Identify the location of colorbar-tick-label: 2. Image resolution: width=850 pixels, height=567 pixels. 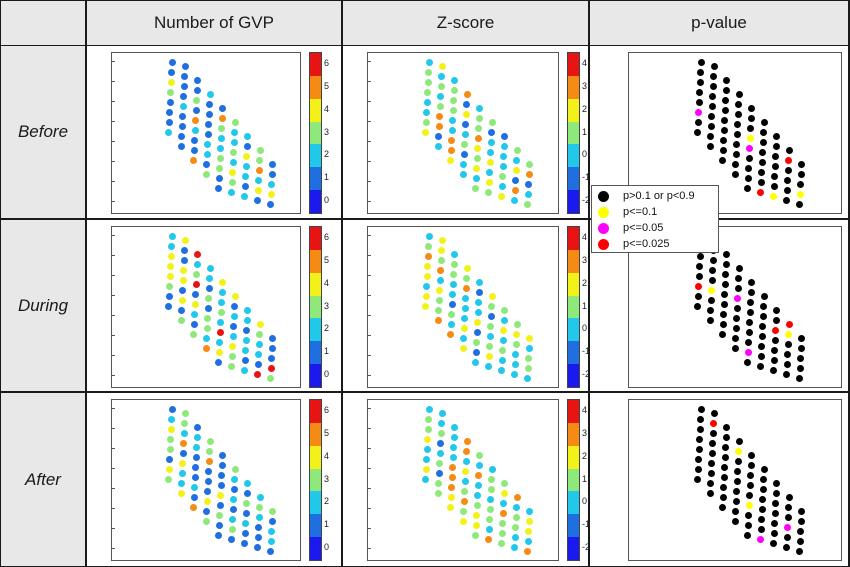
(585, 108).